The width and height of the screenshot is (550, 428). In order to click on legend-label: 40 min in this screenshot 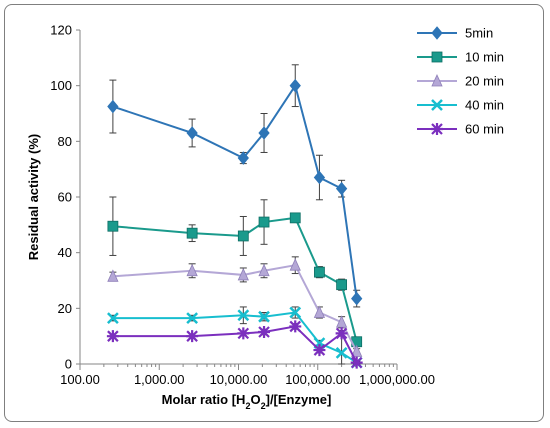, I will do `click(484, 105)`.